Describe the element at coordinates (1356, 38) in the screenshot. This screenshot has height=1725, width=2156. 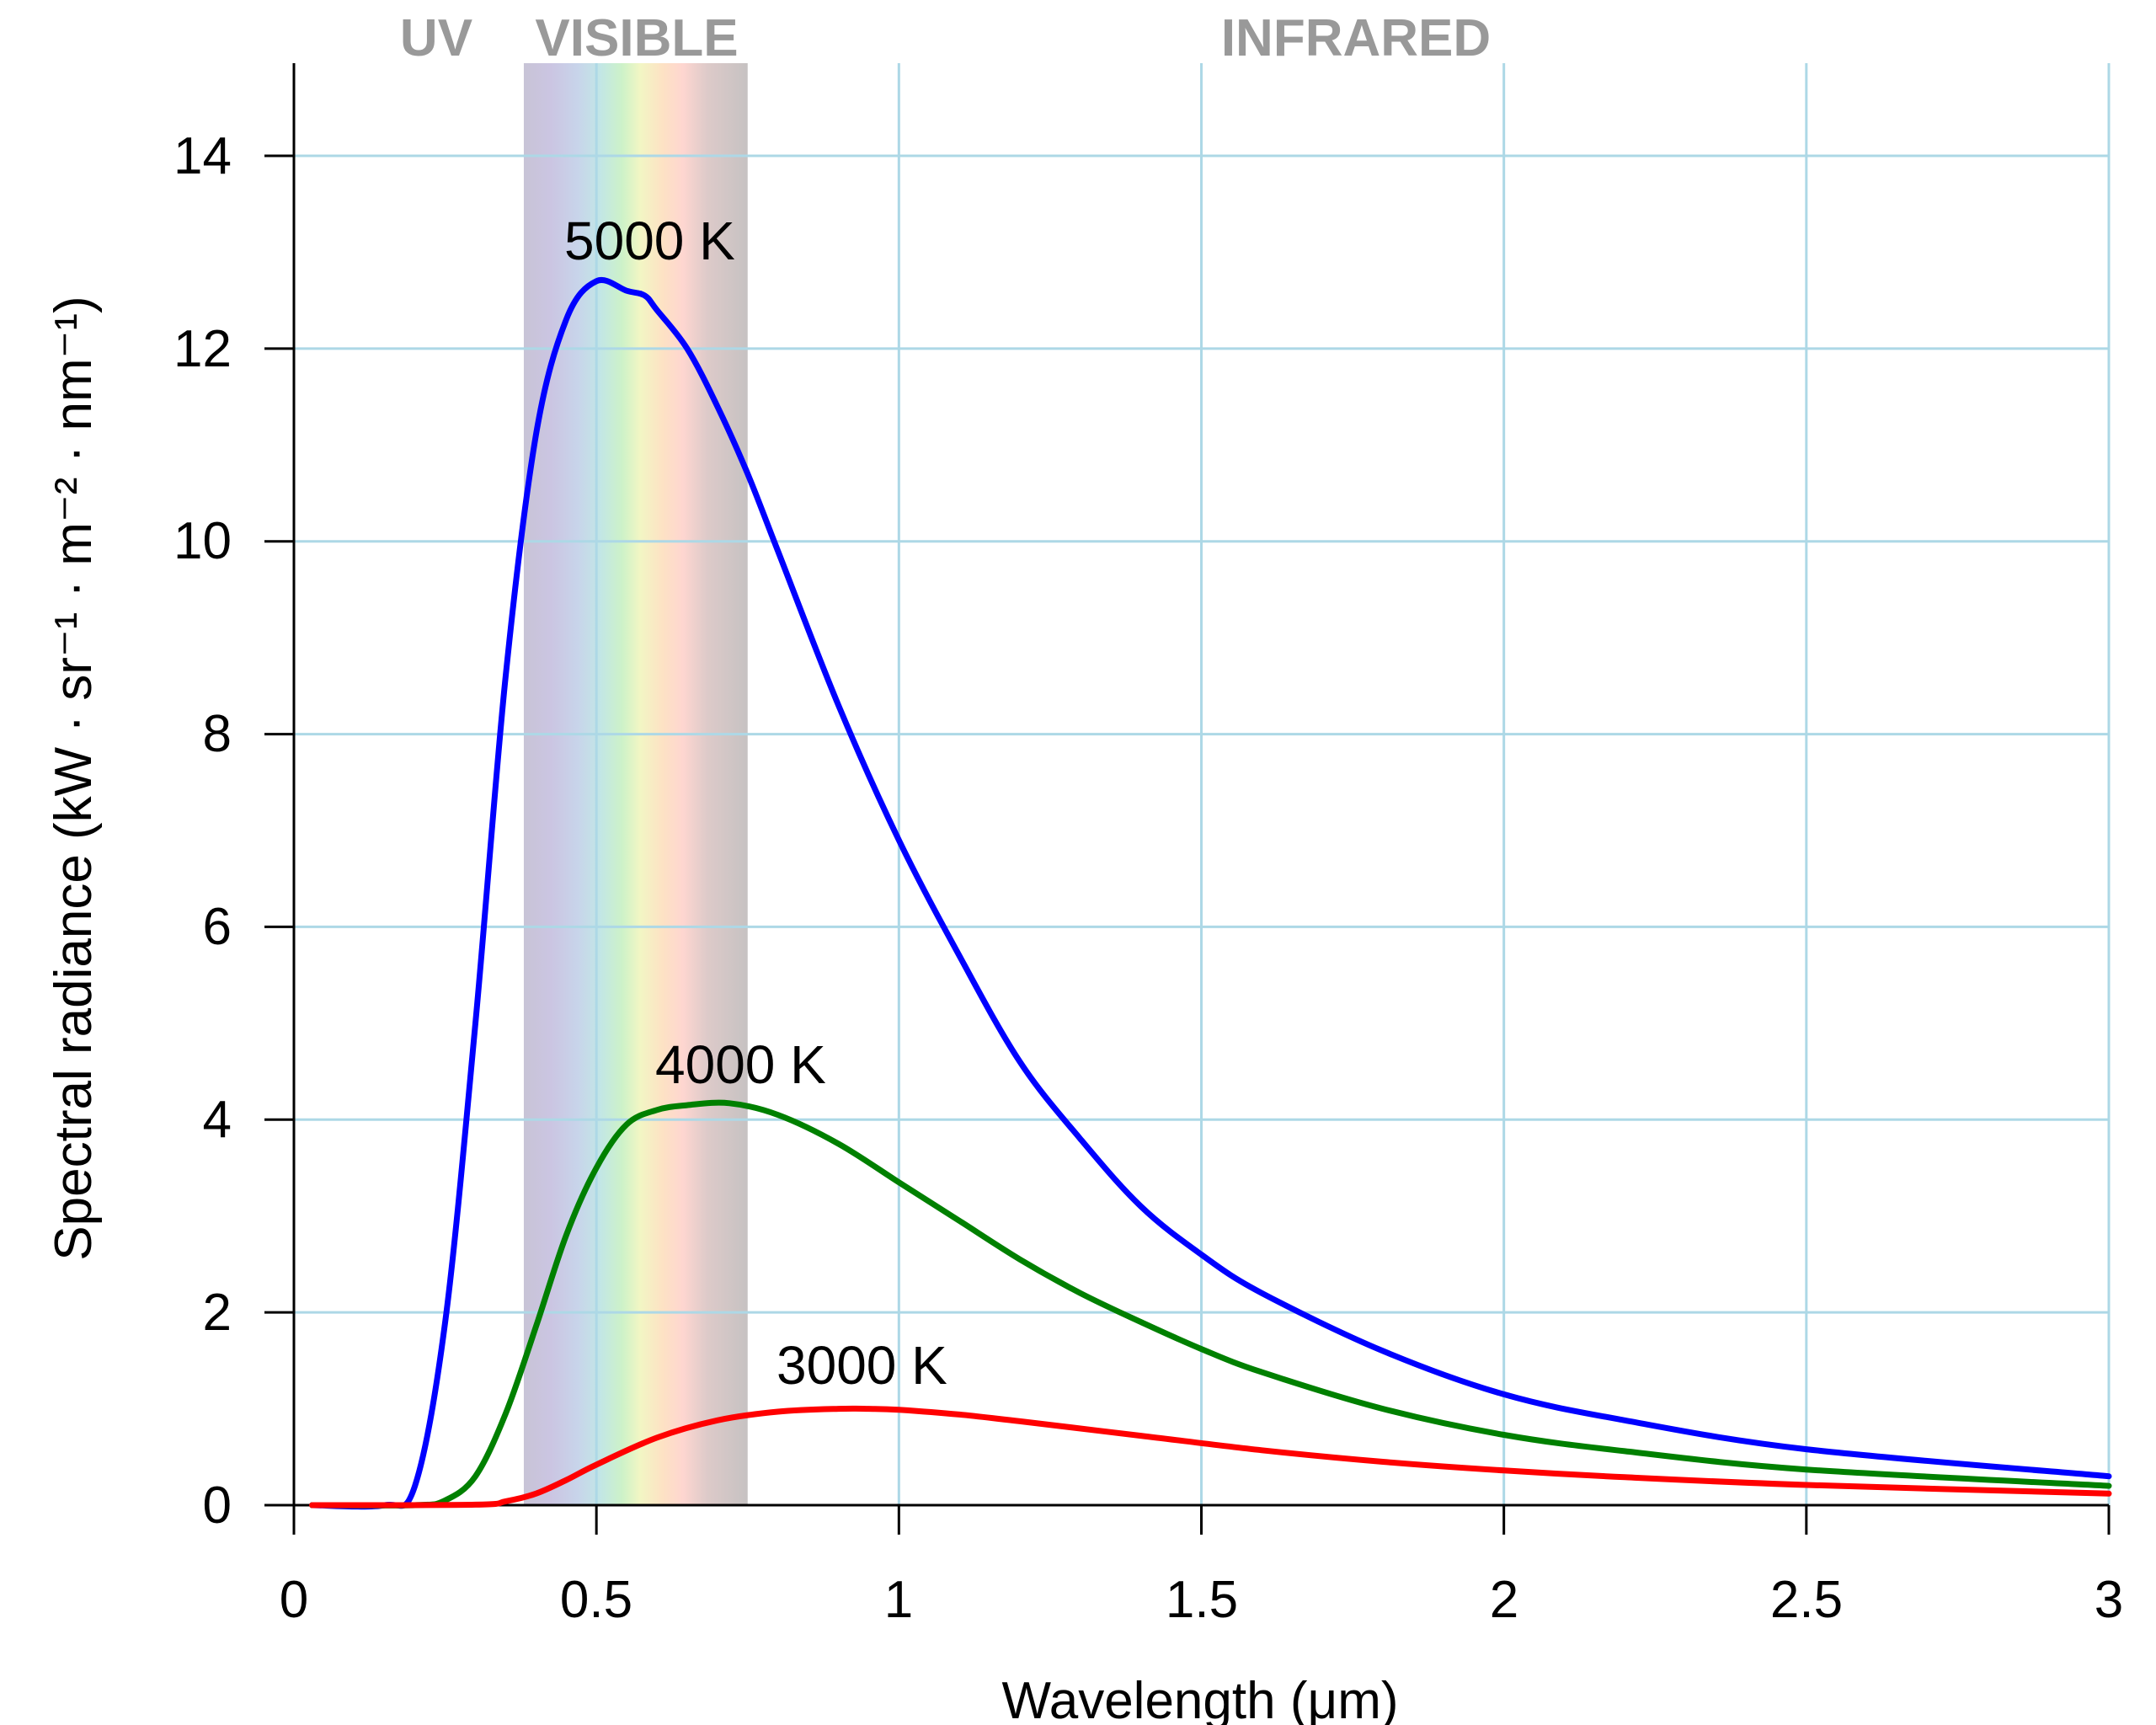
I see `region-label-infrared: INFRARED` at that location.